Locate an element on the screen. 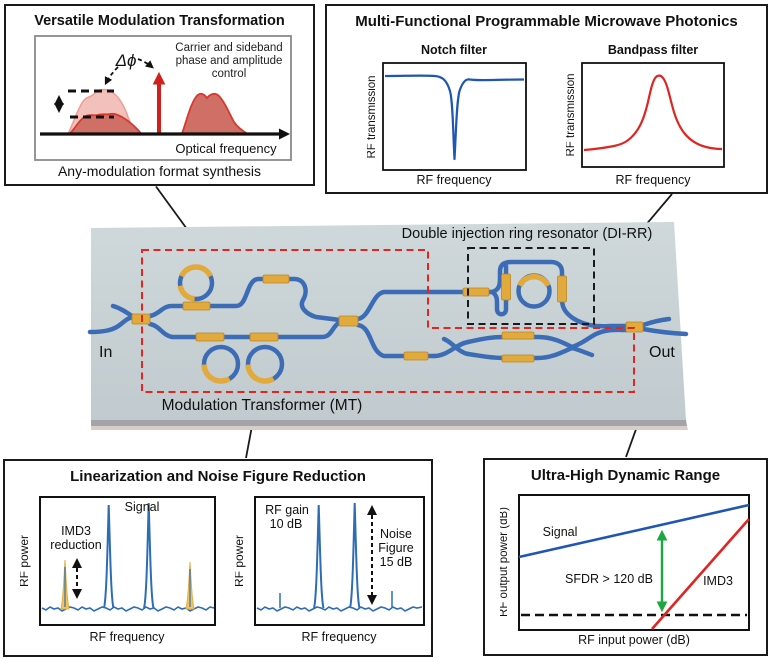 The height and width of the screenshot is (659, 770). notch-y-label: RF transmission is located at coordinates (372, 116).